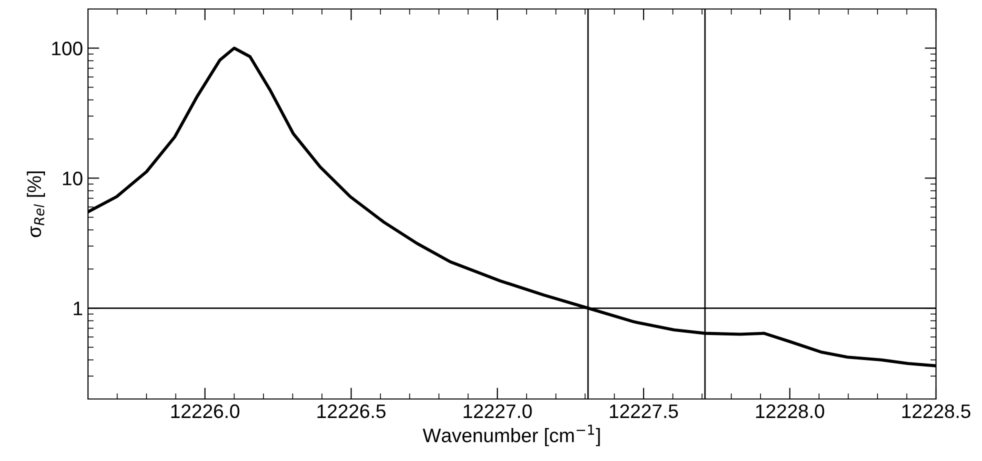 Image resolution: width=982 pixels, height=461 pixels. Describe the element at coordinates (936, 411) in the screenshot. I see `x-tick-label: 12228.5` at that location.